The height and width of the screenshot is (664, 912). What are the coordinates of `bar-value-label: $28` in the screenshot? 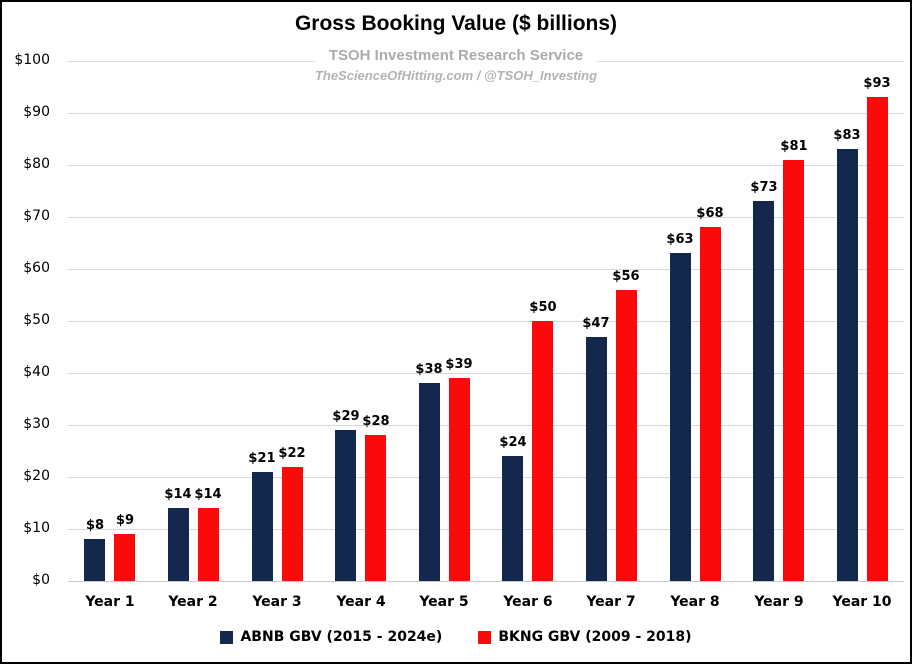 It's located at (376, 421).